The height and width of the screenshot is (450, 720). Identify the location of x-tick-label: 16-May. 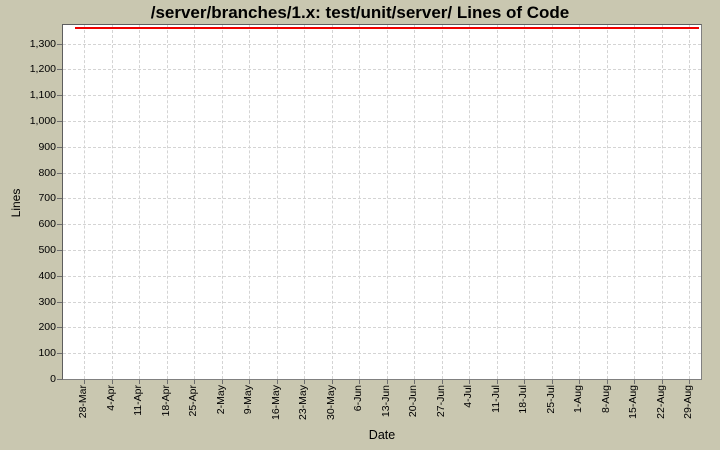
(275, 403).